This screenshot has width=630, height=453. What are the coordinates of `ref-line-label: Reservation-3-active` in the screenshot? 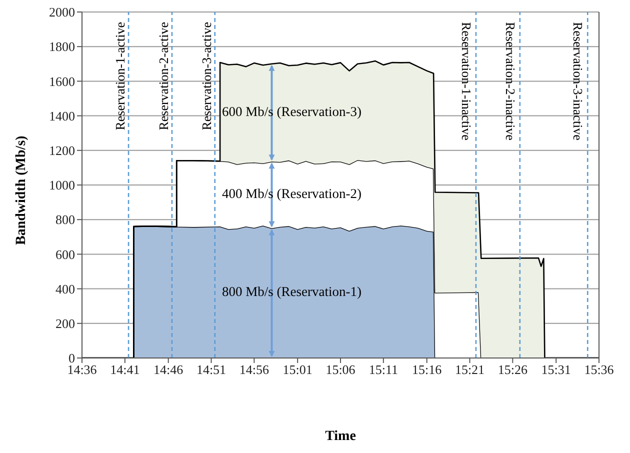 It's located at (206, 76).